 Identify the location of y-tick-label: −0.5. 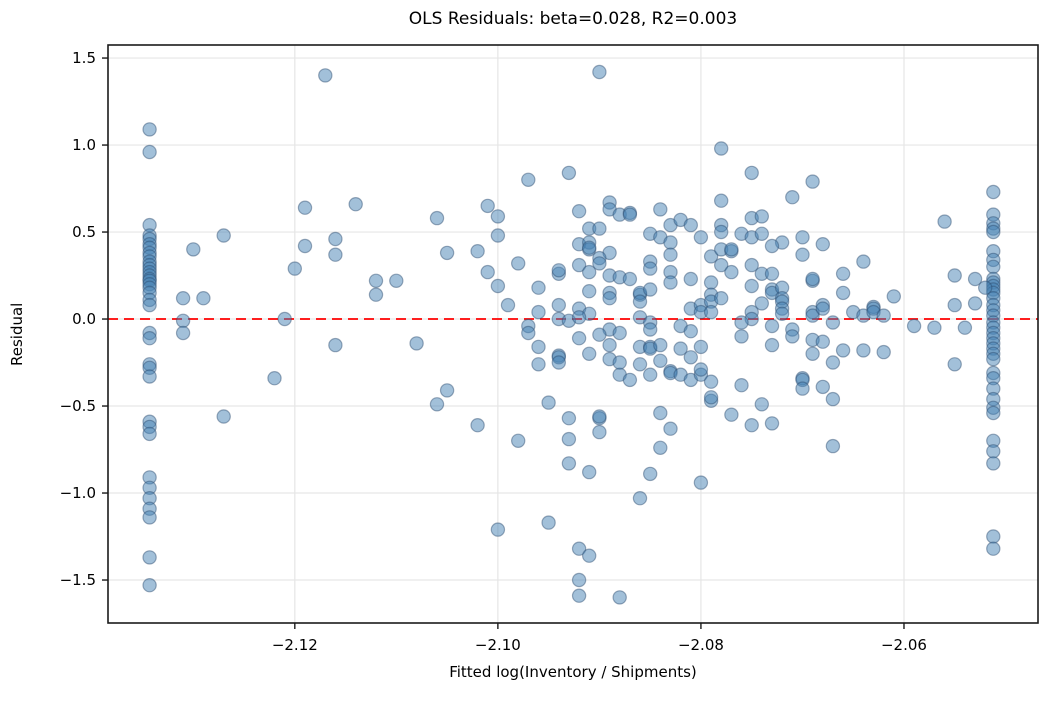
(78, 406).